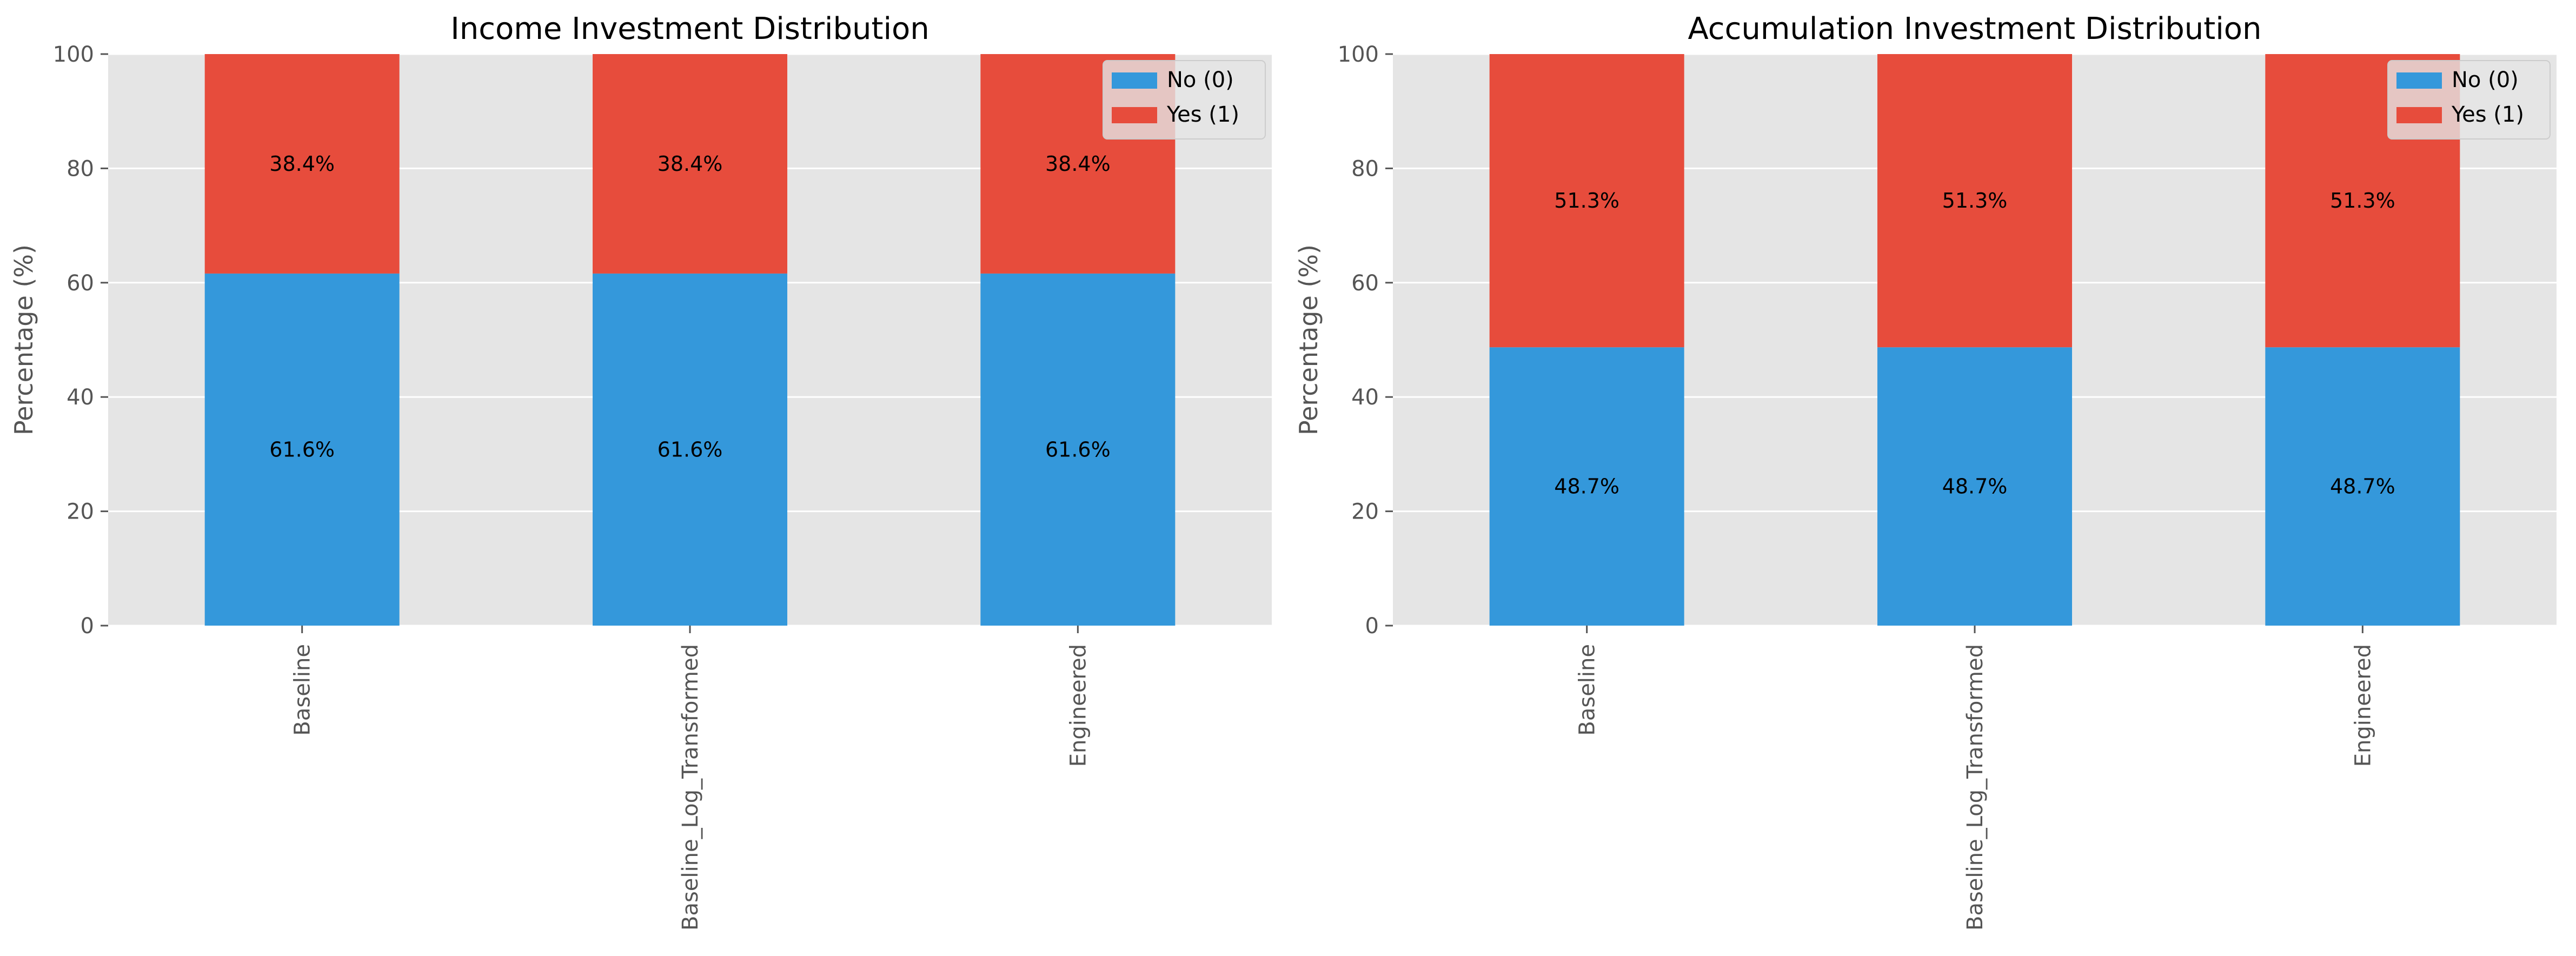  What do you see at coordinates (690, 29) in the screenshot?
I see `chart-title: Income Investment Distribution` at bounding box center [690, 29].